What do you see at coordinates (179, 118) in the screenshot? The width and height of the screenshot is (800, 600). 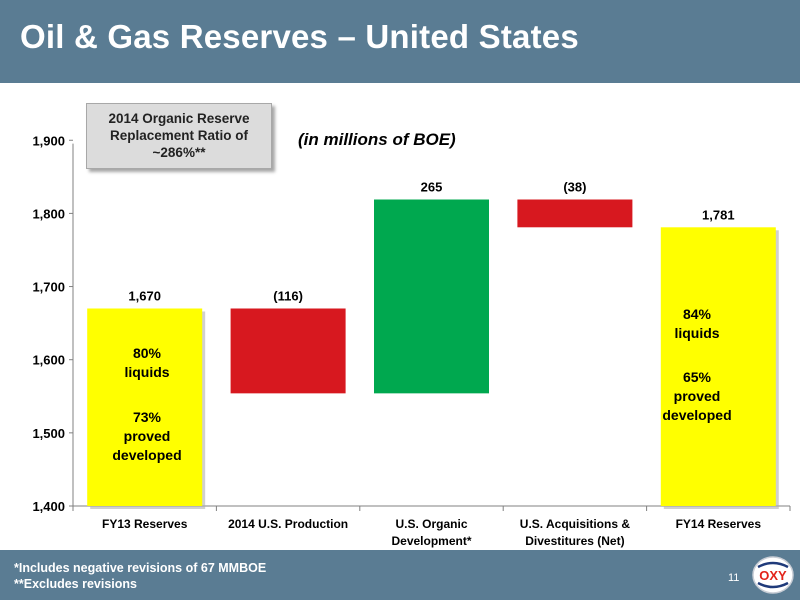 I see `callout-line: 2014 Organic Reserve` at bounding box center [179, 118].